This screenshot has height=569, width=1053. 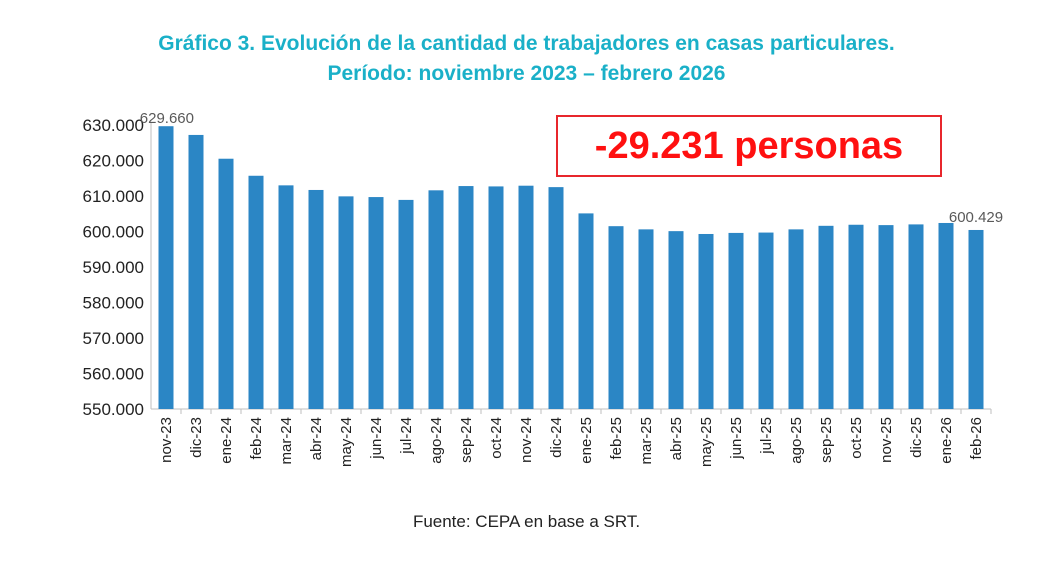 What do you see at coordinates (496, 438) in the screenshot?
I see `x-tick-label: oct-24` at bounding box center [496, 438].